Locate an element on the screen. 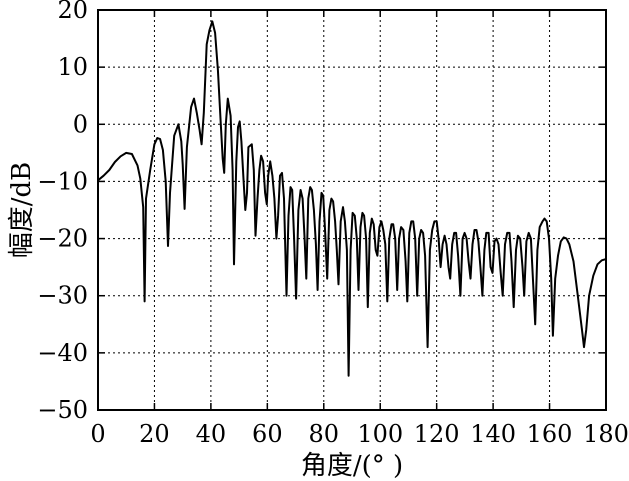  x-tick-label: 40 is located at coordinates (211, 434).